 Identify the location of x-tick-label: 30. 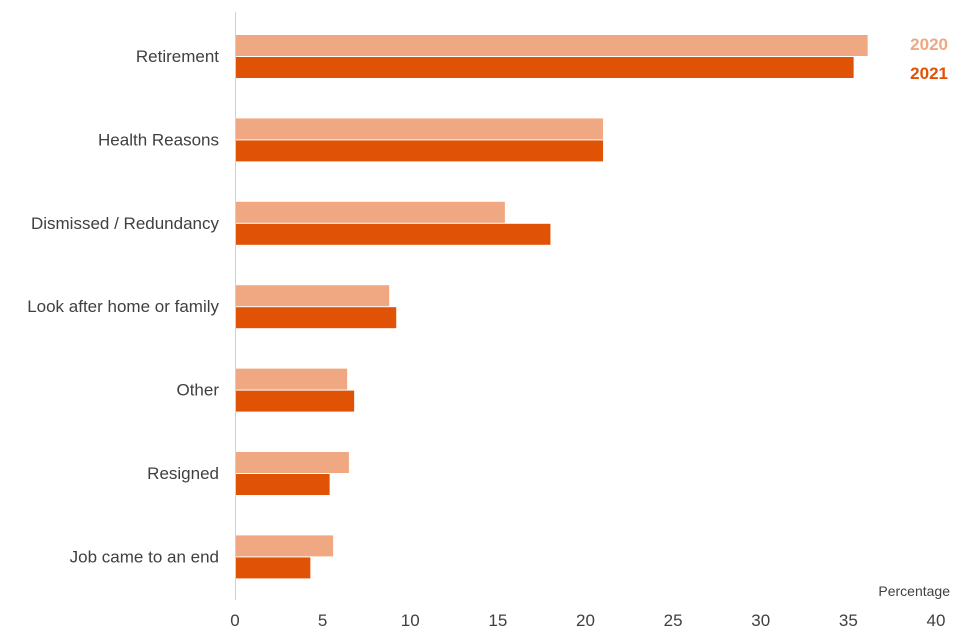
(760, 620).